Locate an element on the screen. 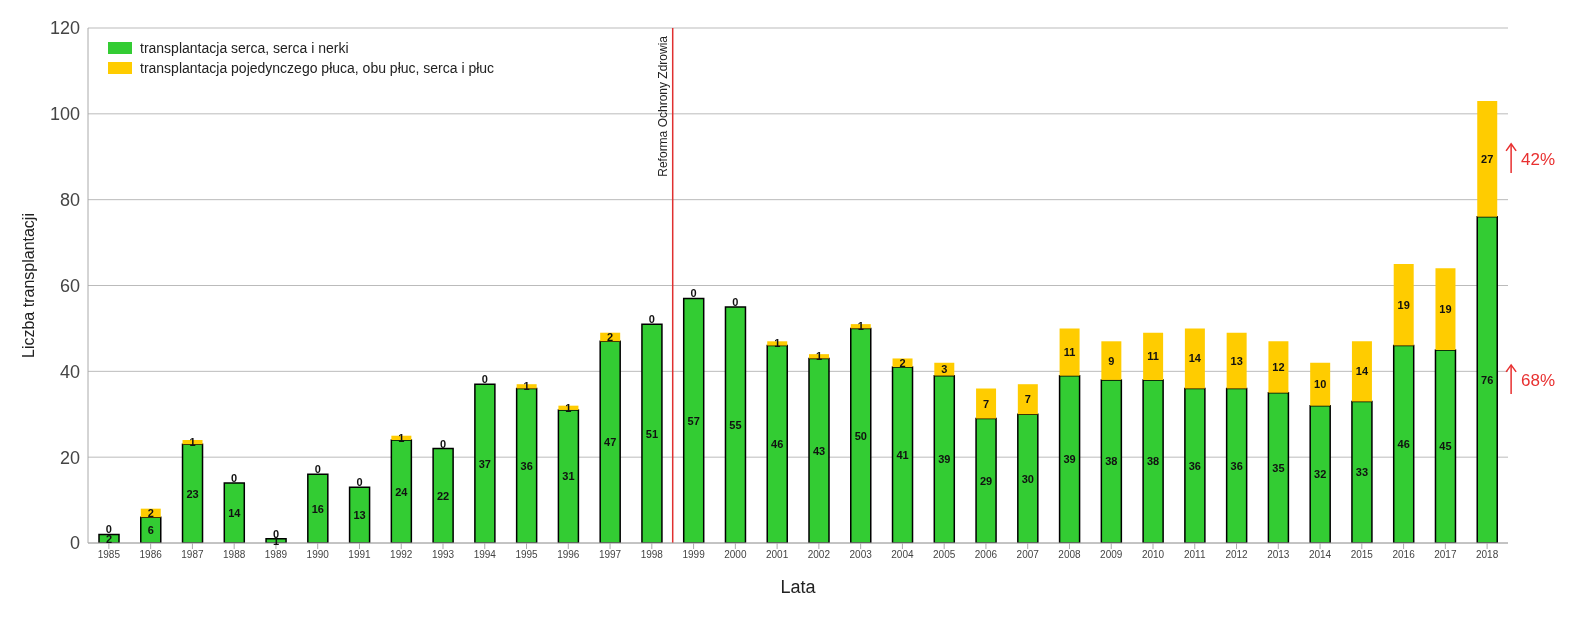  x-tick-label: 2002 is located at coordinates (819, 555).